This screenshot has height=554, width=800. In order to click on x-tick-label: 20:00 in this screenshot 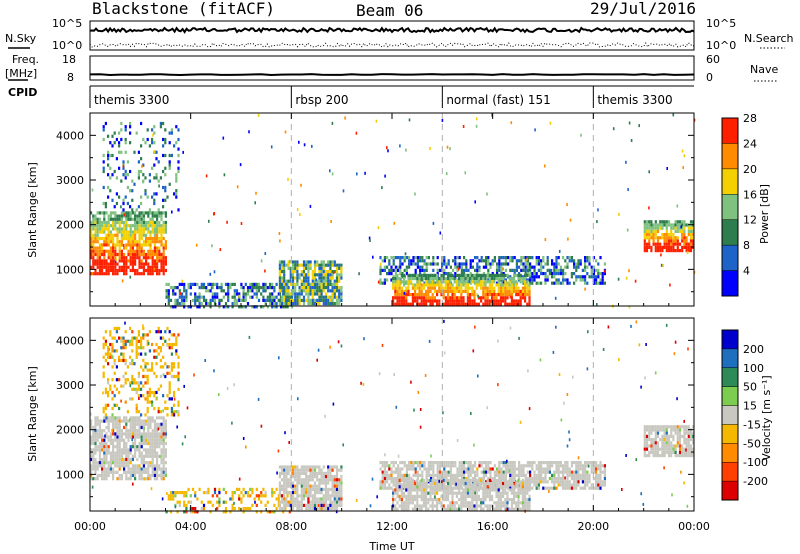, I will do `click(593, 526)`.